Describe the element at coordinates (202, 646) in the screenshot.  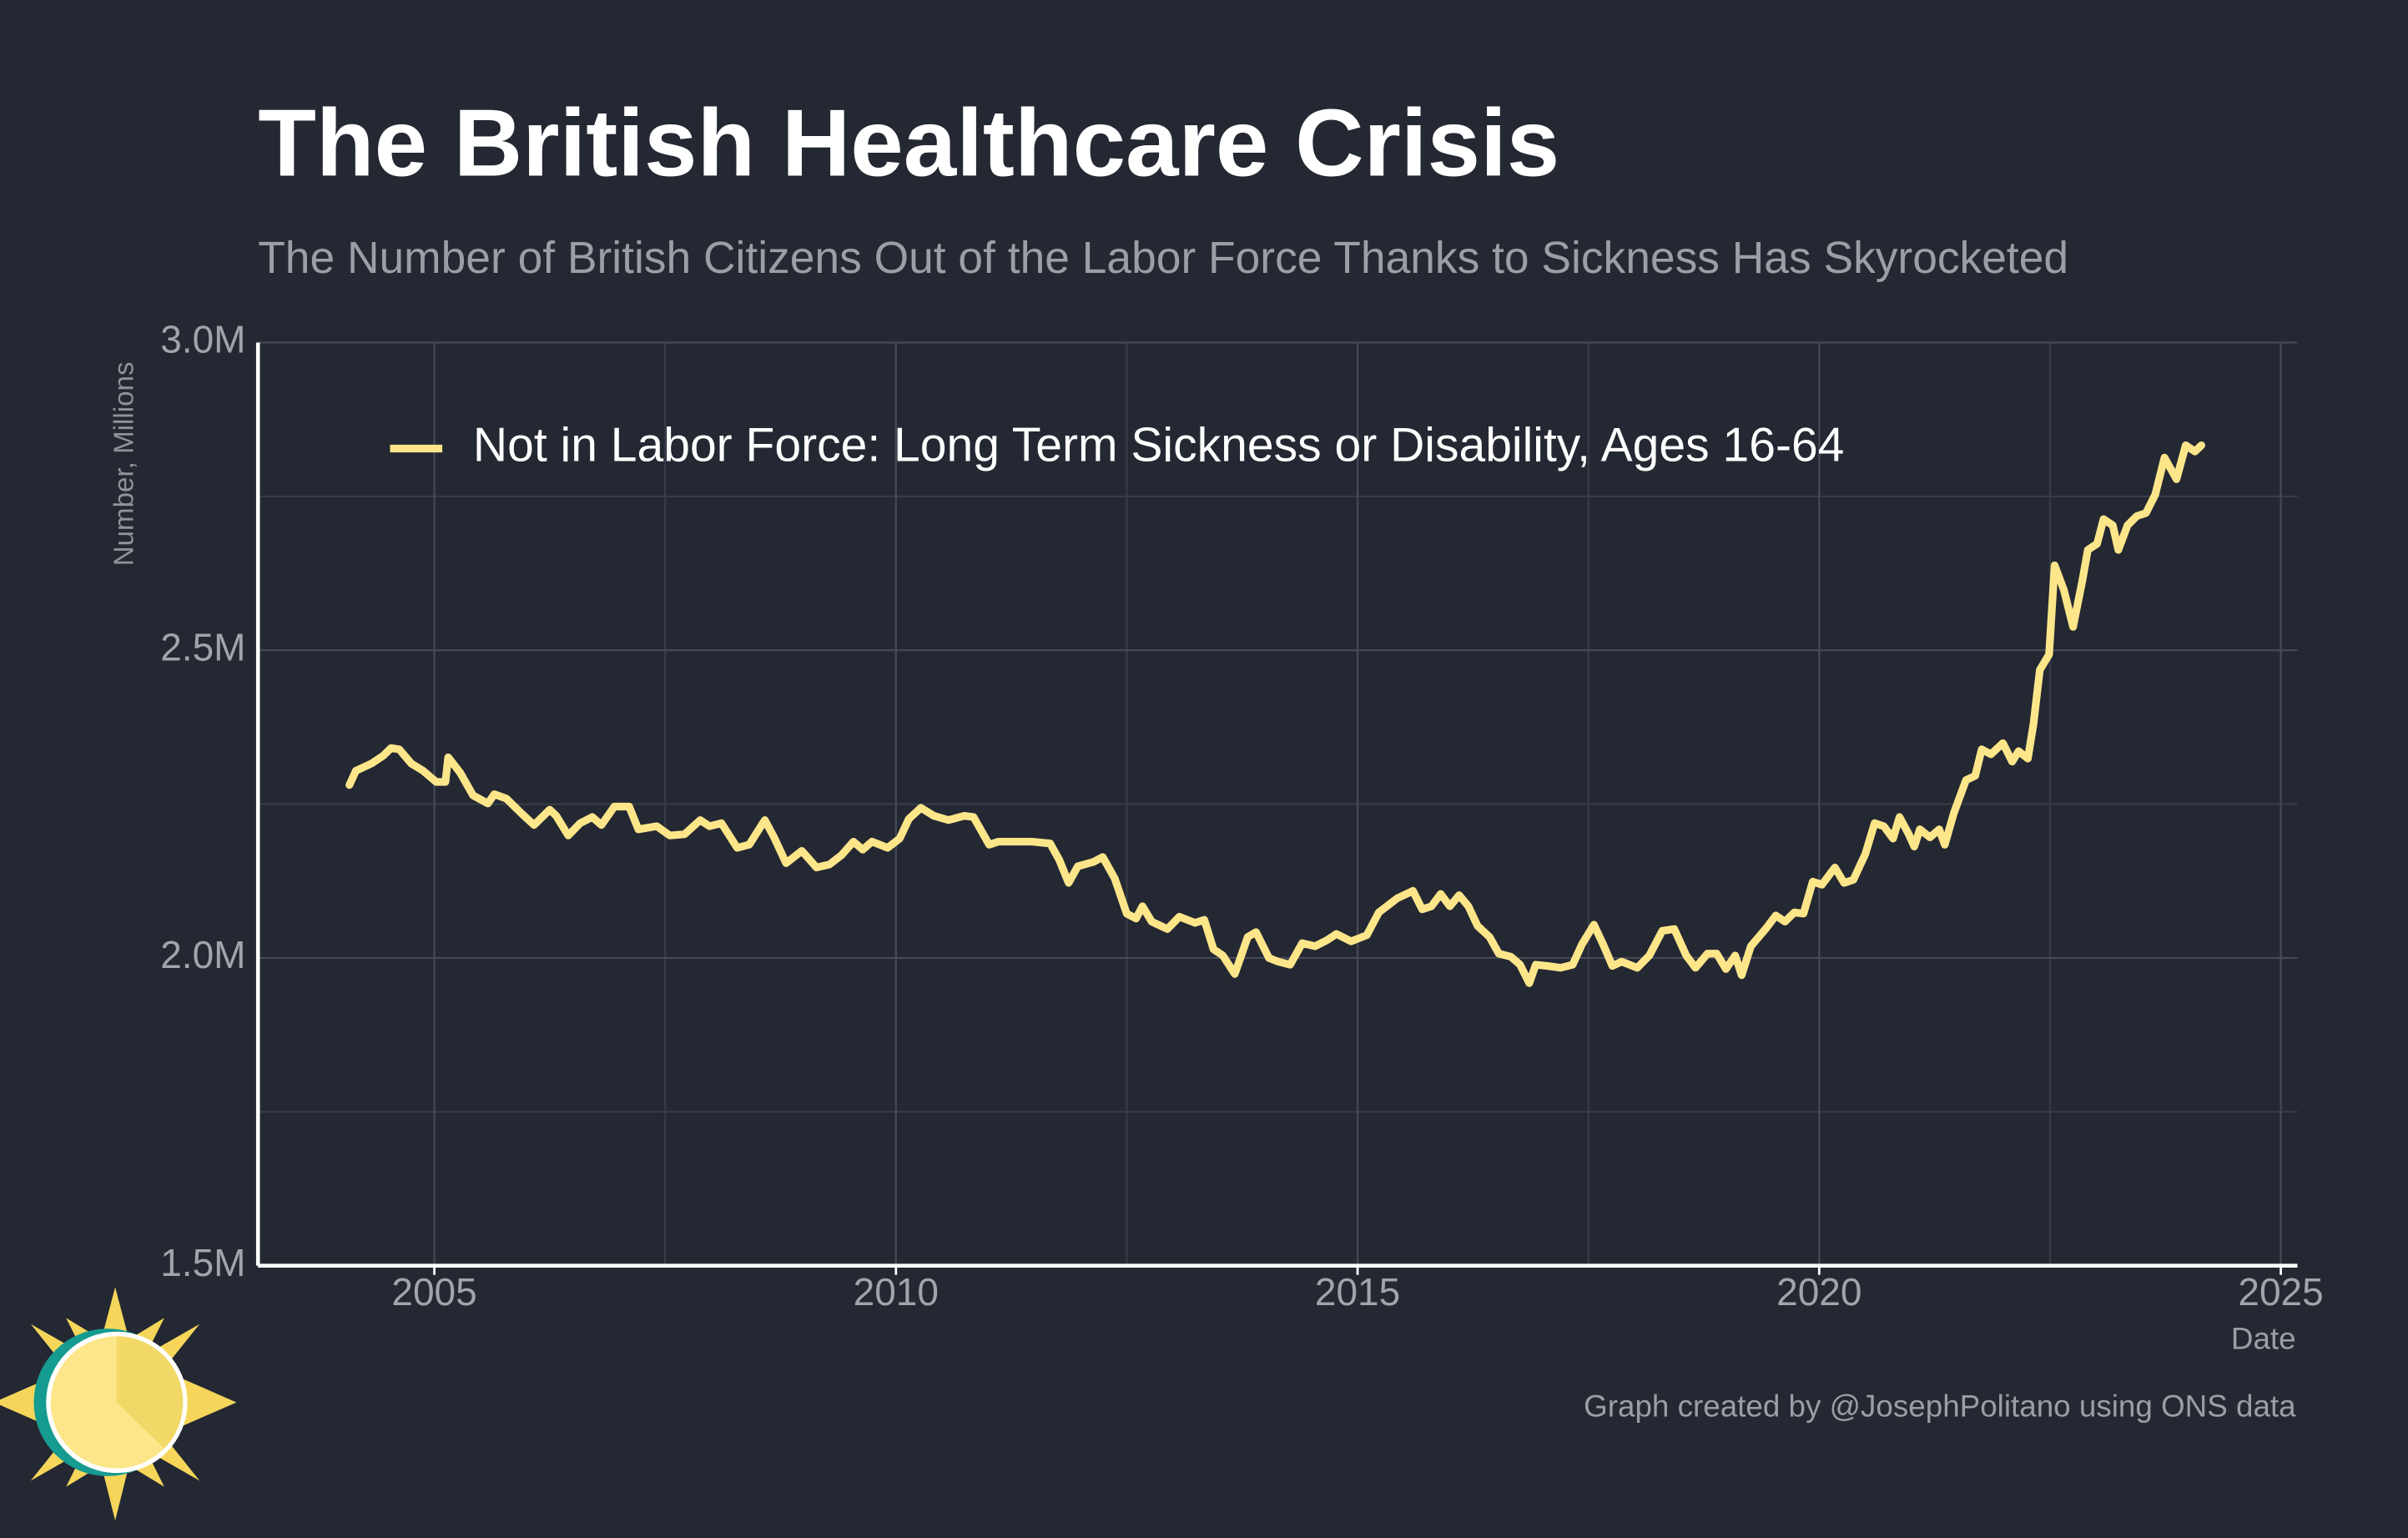
I see `y-tick-label: 2.5M` at that location.